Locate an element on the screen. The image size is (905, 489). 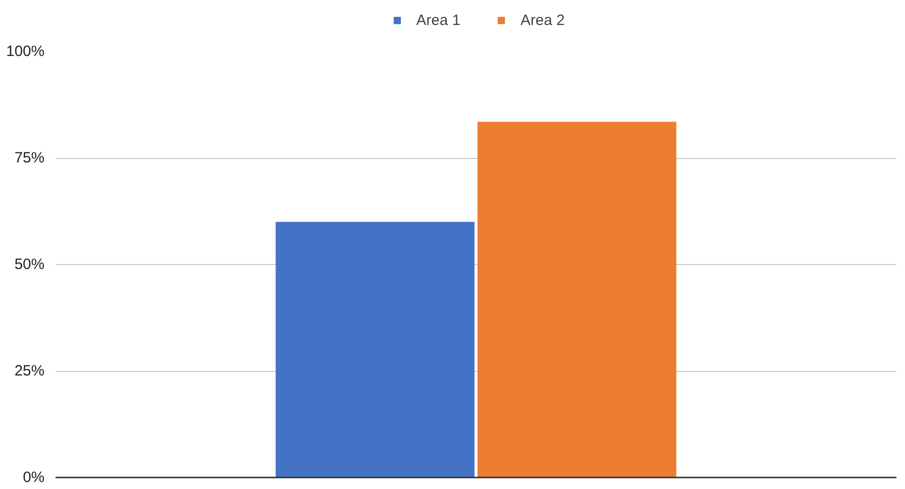
y-tick-label: 50% is located at coordinates (29, 264).